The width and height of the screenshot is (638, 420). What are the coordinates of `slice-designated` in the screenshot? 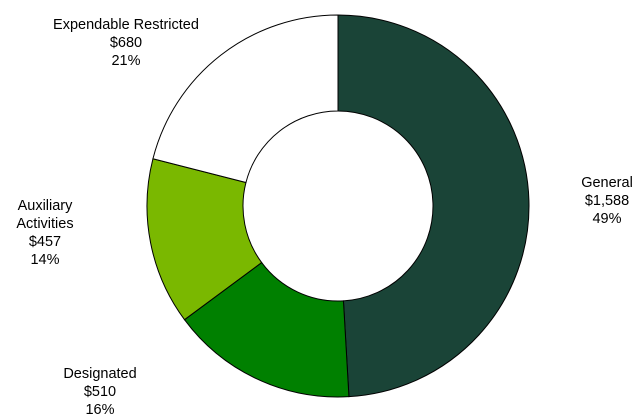 It's located at (266, 329).